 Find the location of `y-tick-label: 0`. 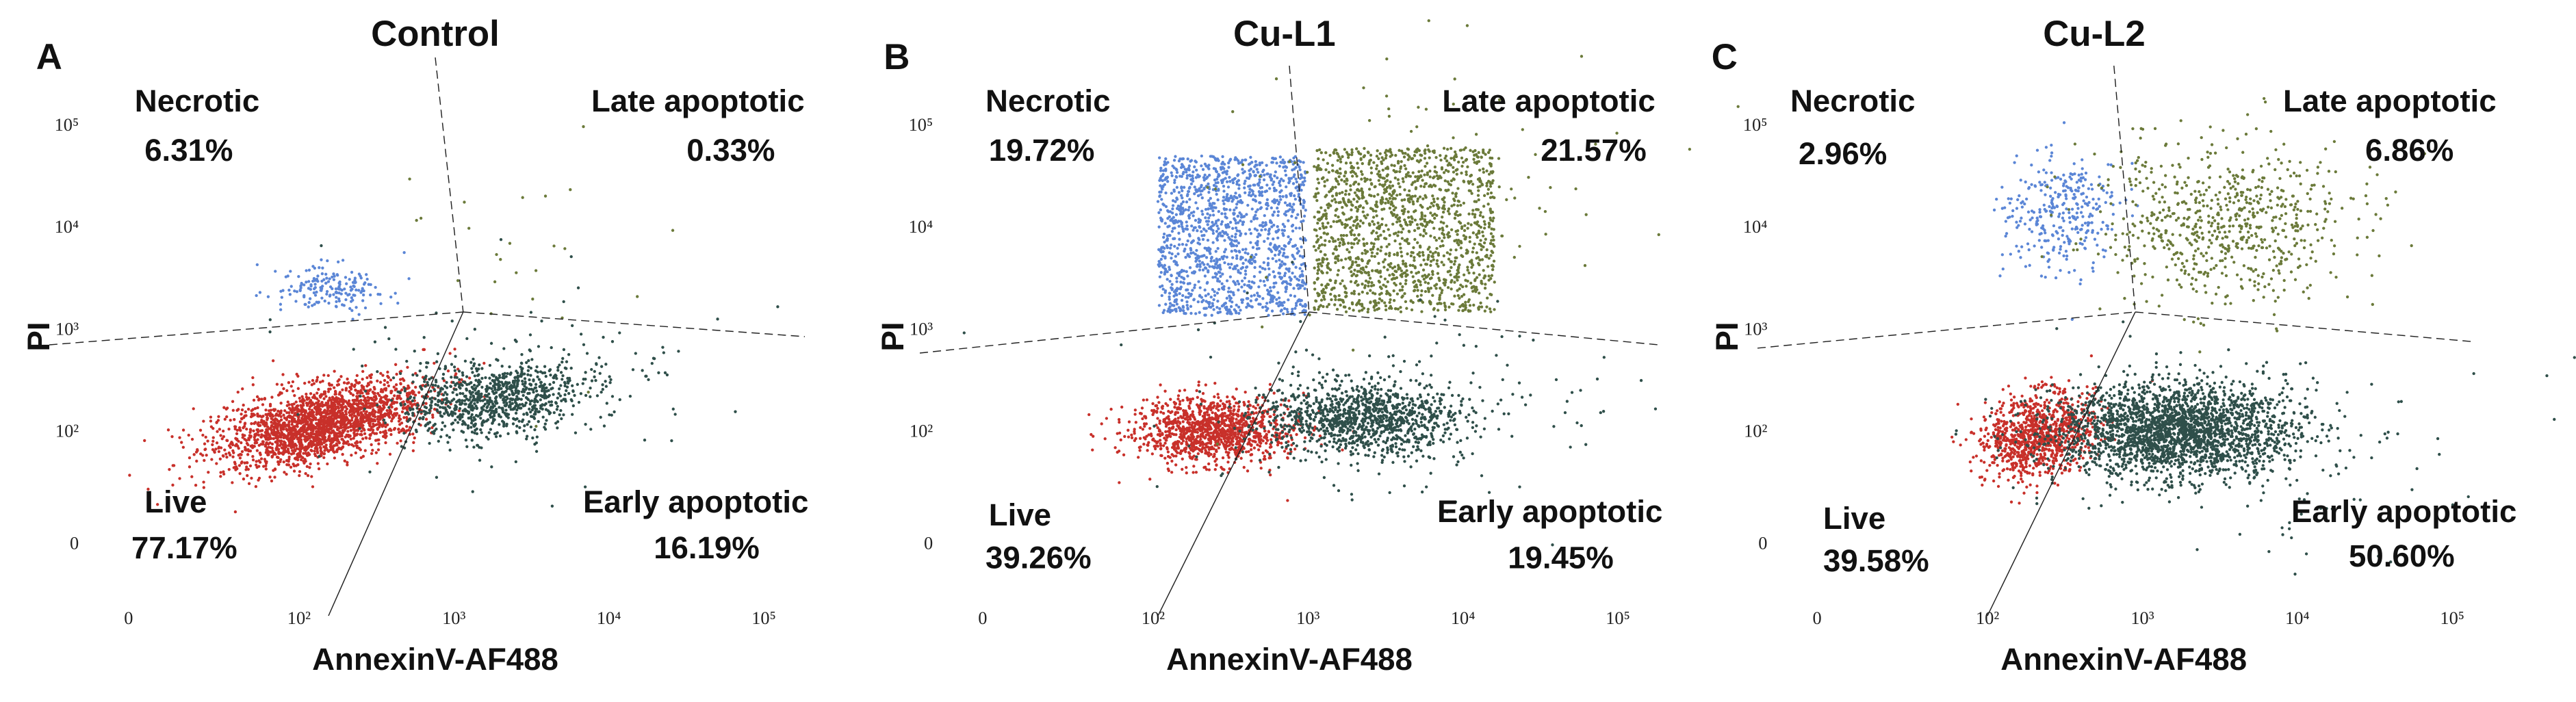

y-tick-label: 0 is located at coordinates (74, 542).